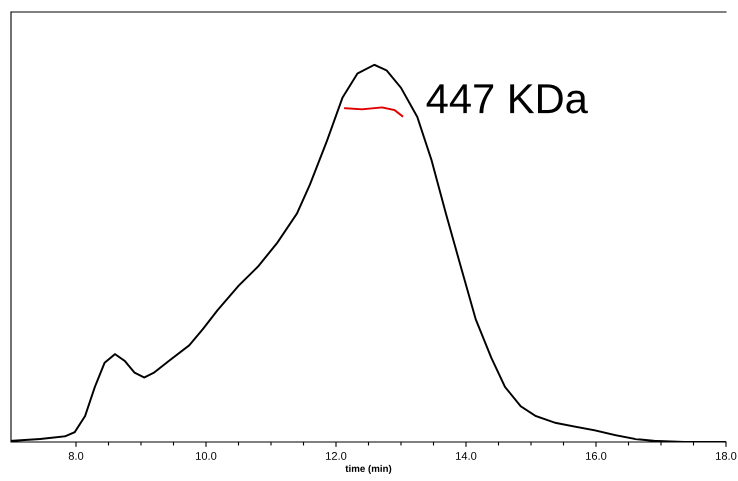 This screenshot has height=481, width=738. I want to click on x-tick-label: 10.0, so click(206, 456).